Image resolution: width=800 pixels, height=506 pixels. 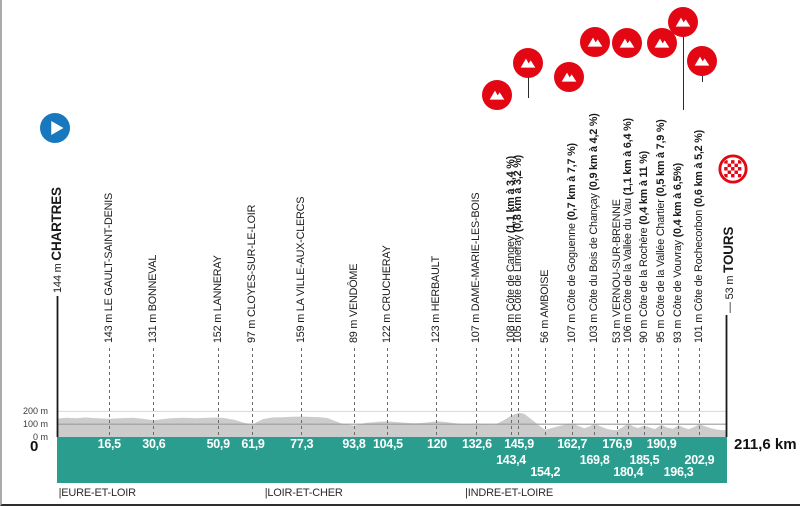 I want to click on distance-value: 50,9, so click(x=218, y=444).